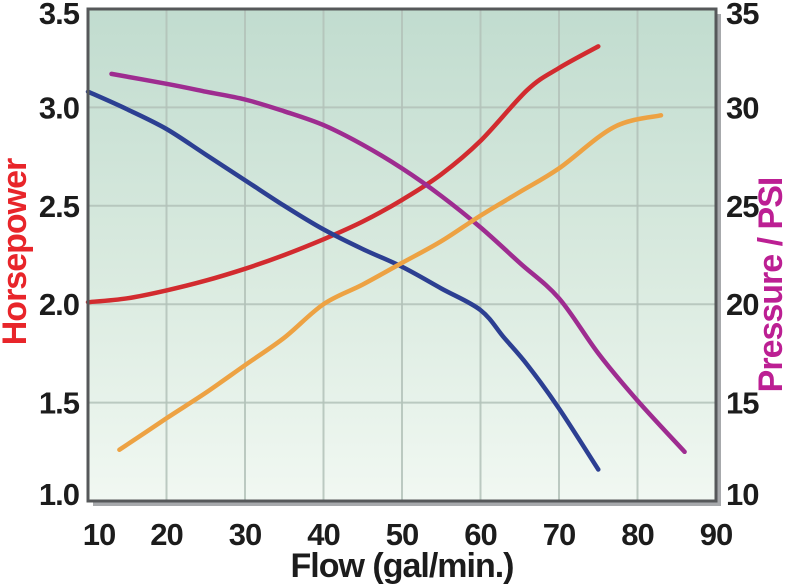 This screenshot has height=585, width=800. What do you see at coordinates (59, 15) in the screenshot?
I see `y-left-tick-label: 3.5` at bounding box center [59, 15].